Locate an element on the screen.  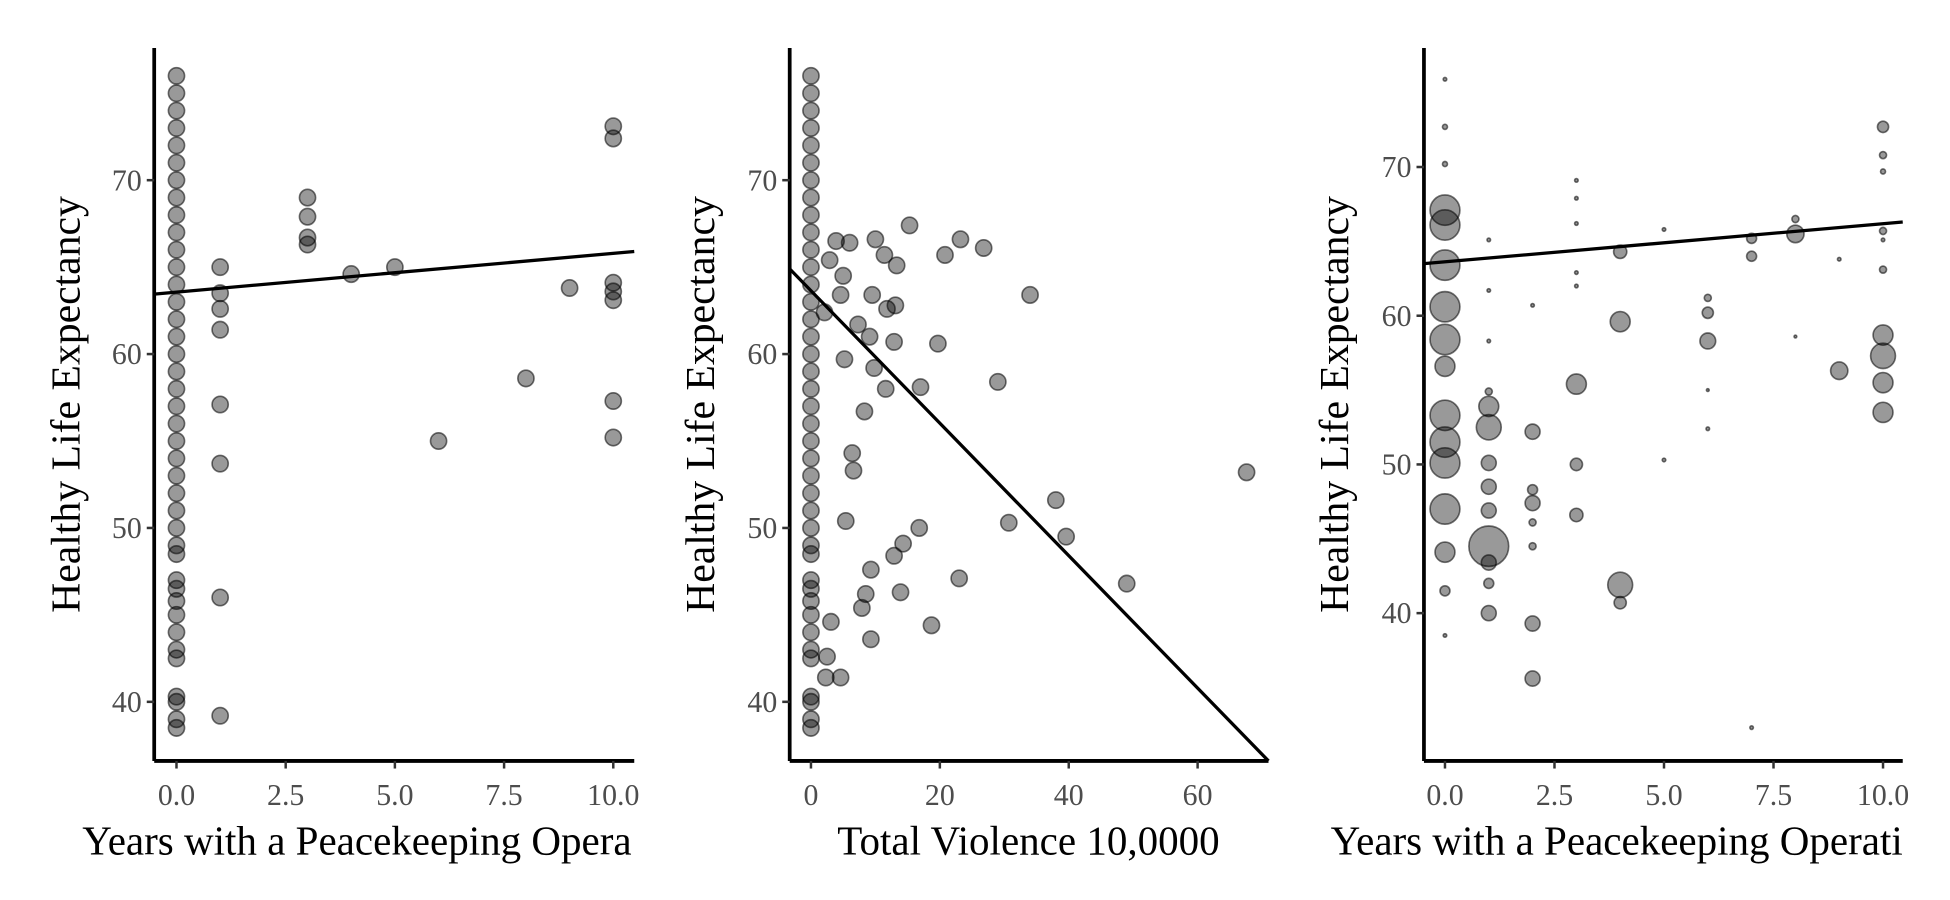
y-tick-label: 40 is located at coordinates (762, 702).